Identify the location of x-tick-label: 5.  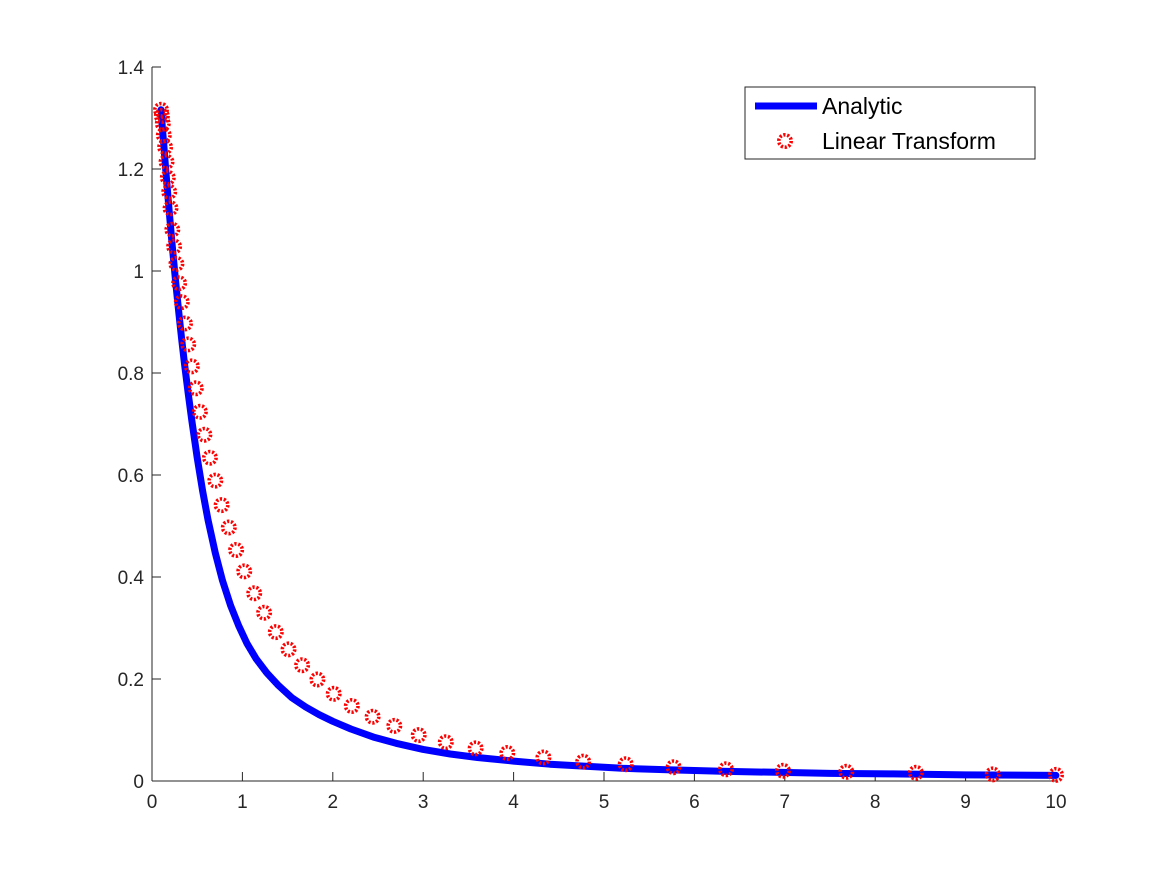
(604, 802).